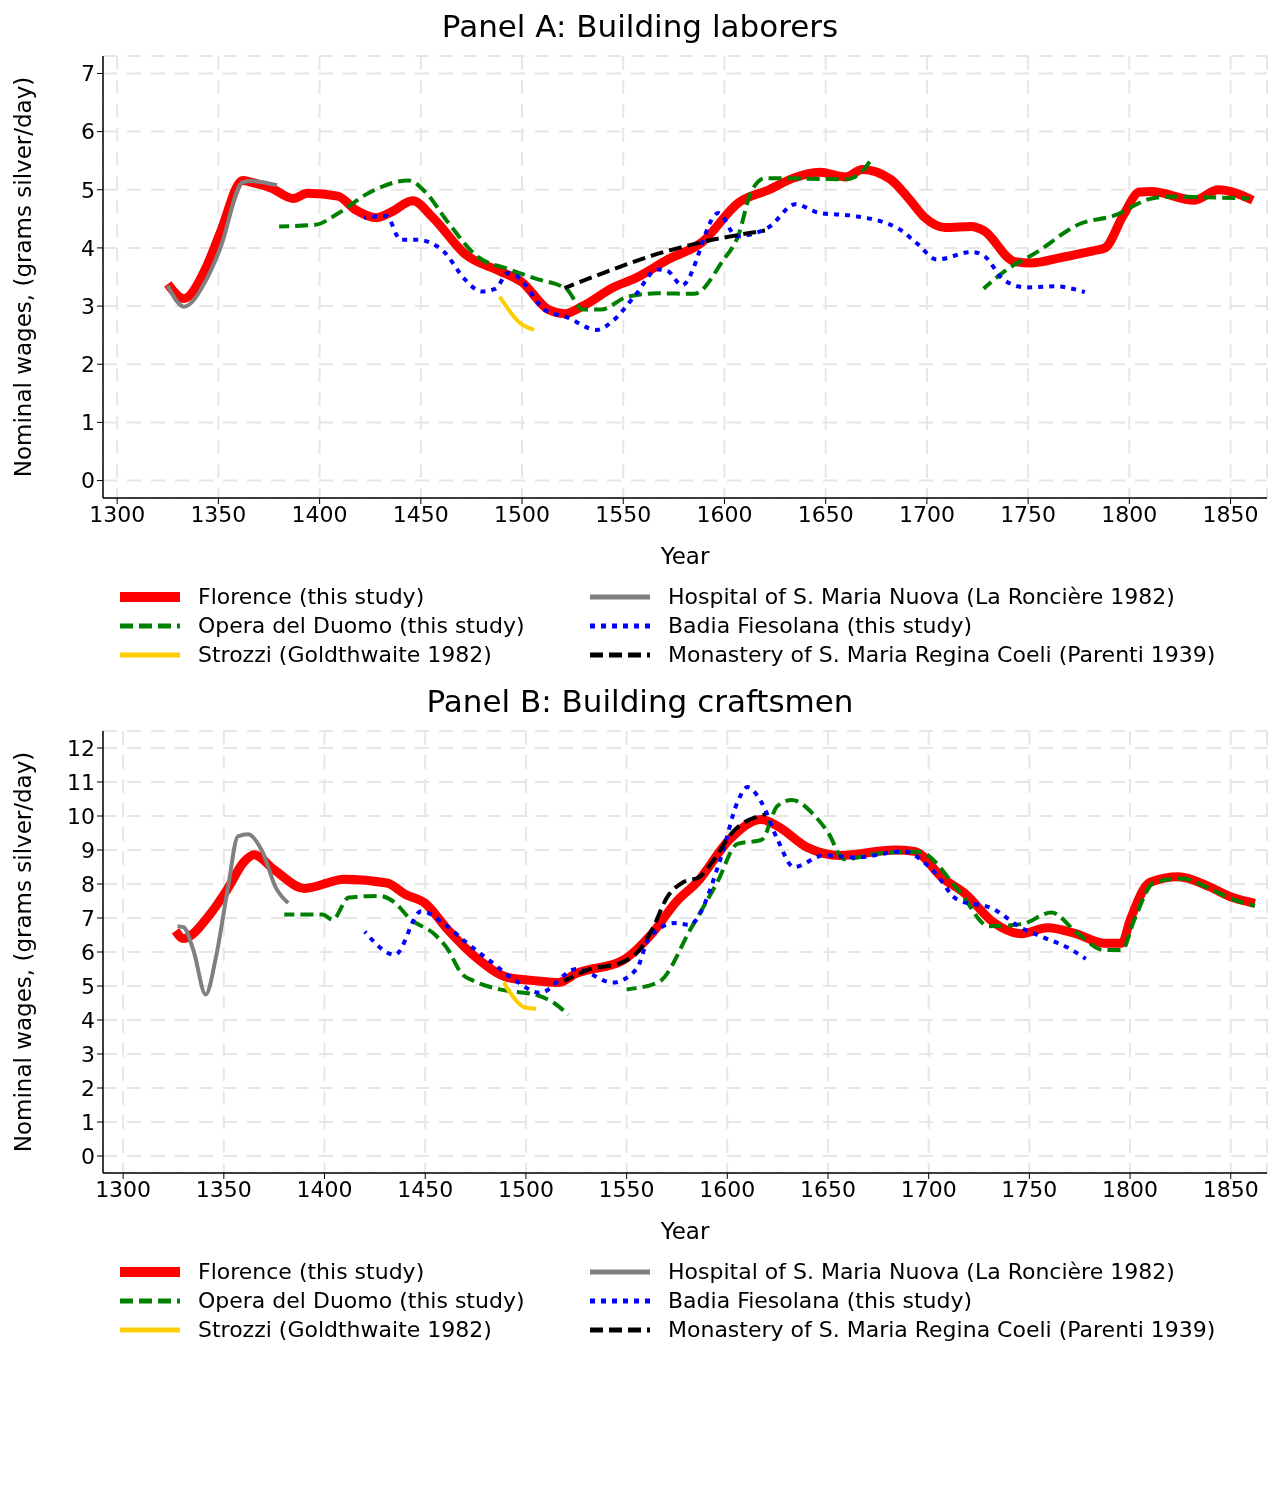 The height and width of the screenshot is (1504, 1280). Describe the element at coordinates (81, 816) in the screenshot. I see `y-tick-label: 10` at that location.